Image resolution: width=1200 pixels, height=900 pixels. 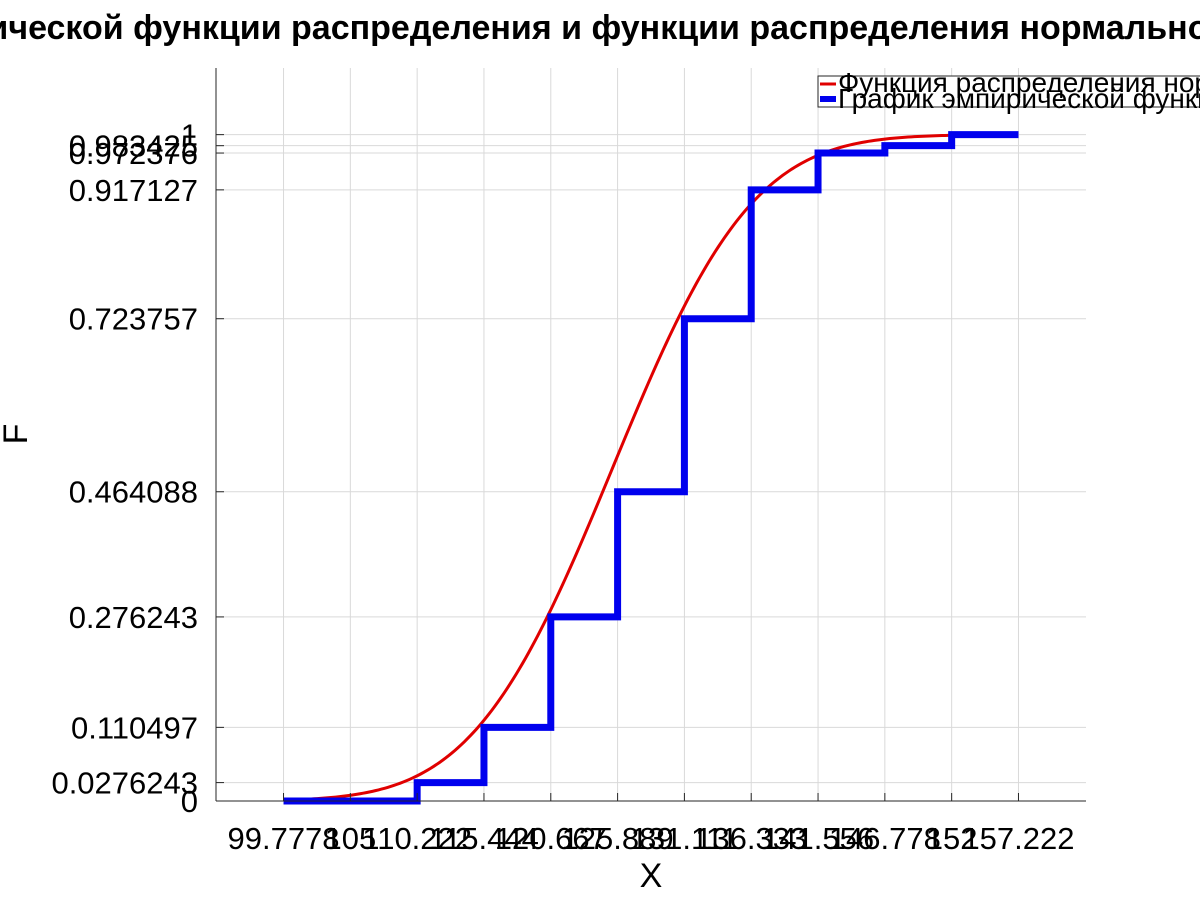 I want to click on x-tick-label: 115.444, so click(x=484, y=838).